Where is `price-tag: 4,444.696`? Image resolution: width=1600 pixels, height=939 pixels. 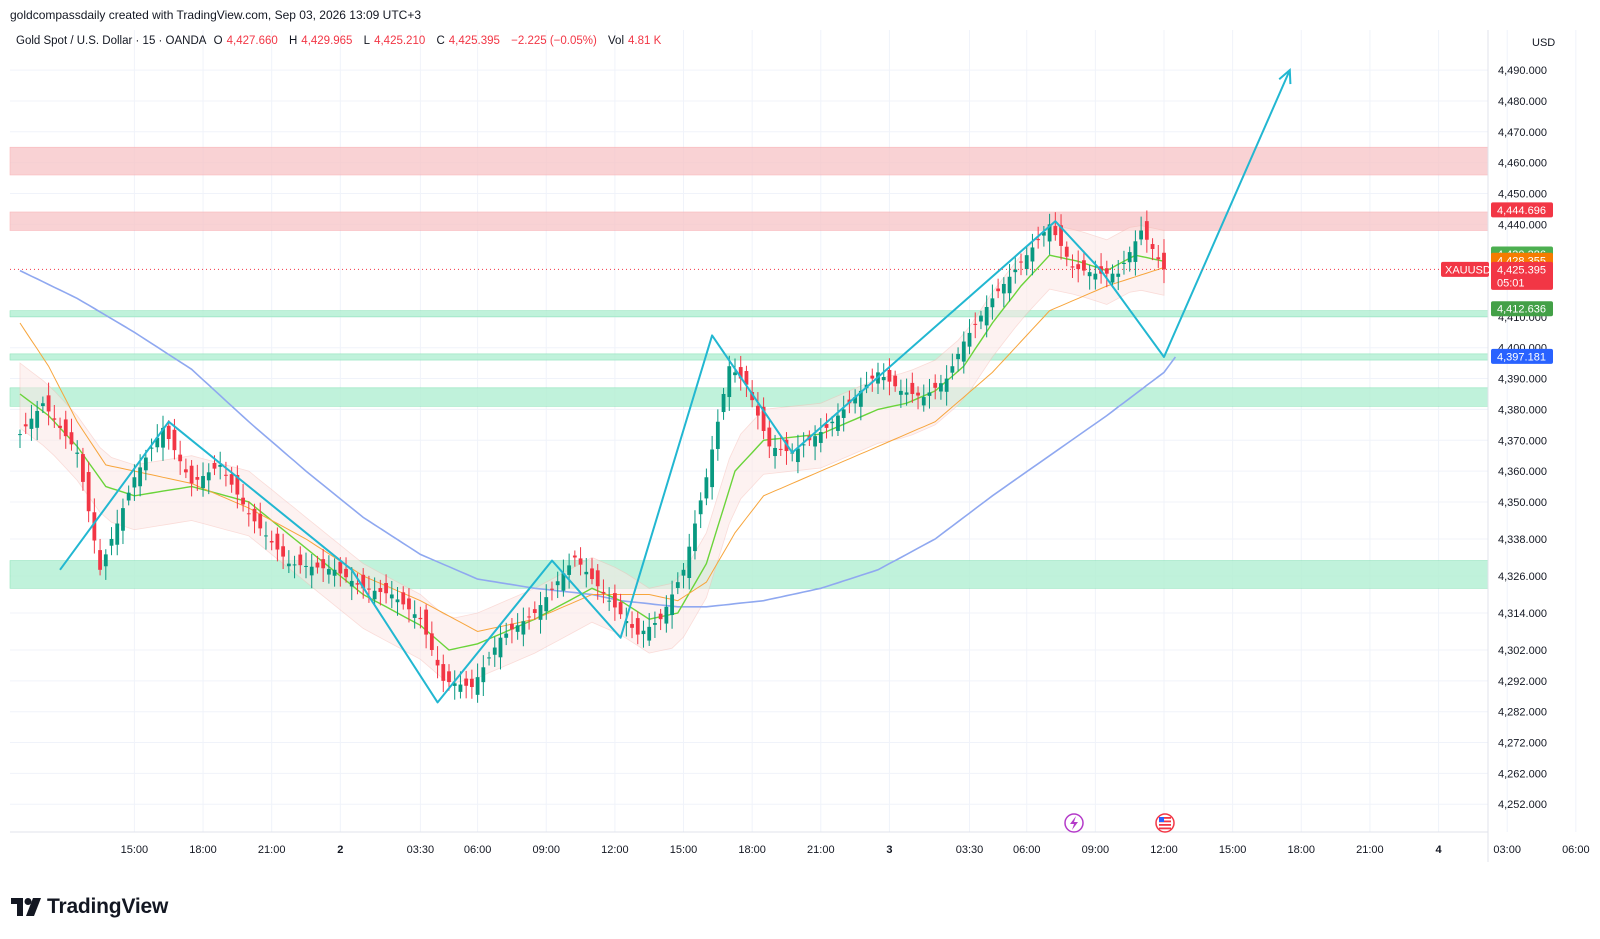 price-tag: 4,444.696 is located at coordinates (1522, 210).